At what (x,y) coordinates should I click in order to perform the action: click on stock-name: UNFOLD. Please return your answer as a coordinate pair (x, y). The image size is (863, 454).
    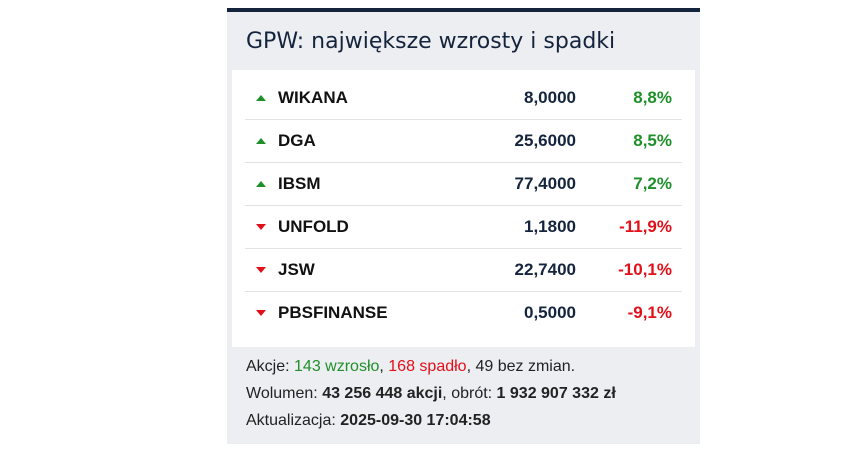
    Looking at the image, I should click on (313, 226).